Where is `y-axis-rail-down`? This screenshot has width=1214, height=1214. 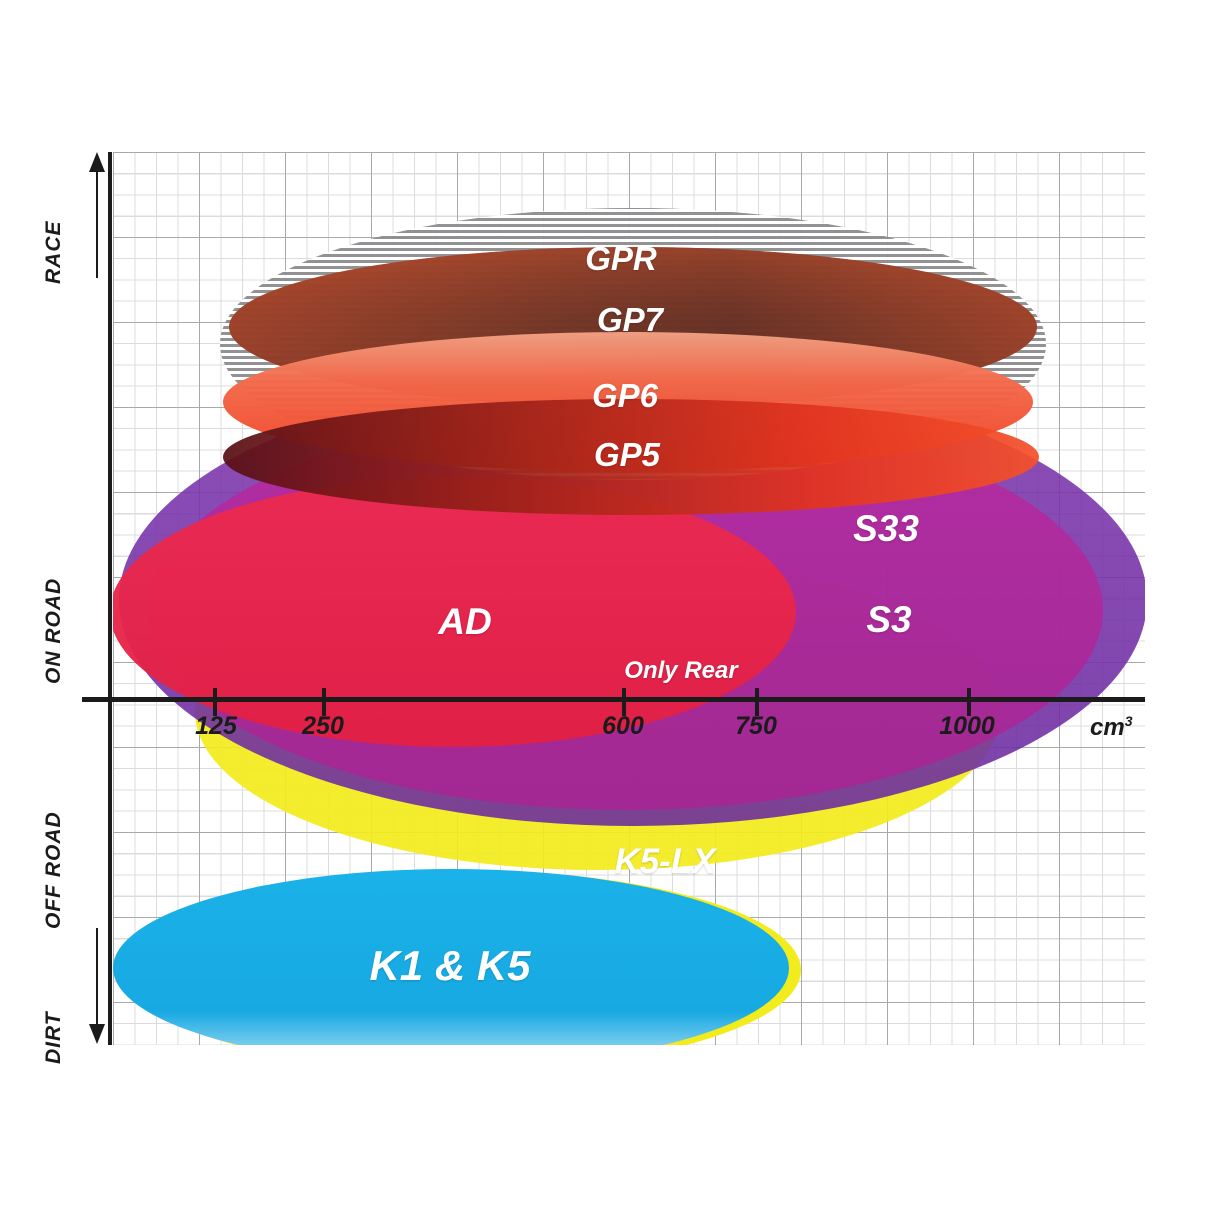 y-axis-rail-down is located at coordinates (97, 983).